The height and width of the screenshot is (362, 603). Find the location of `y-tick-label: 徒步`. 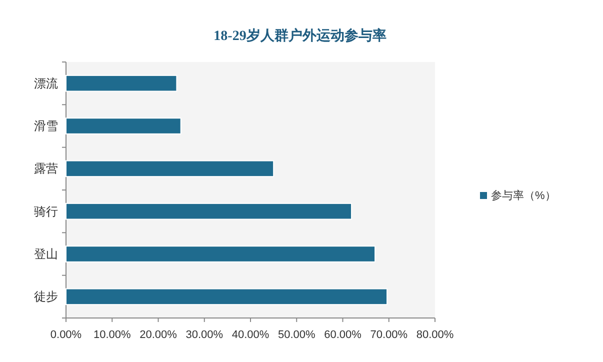

y-tick-label: 徒步 is located at coordinates (46, 297).